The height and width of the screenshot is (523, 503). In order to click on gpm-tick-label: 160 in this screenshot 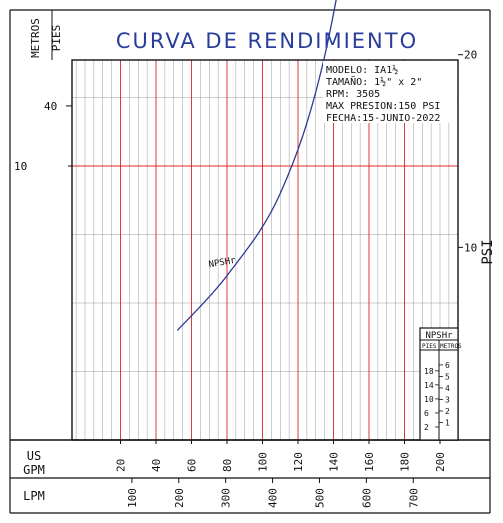, I will do `click(369, 462)`.